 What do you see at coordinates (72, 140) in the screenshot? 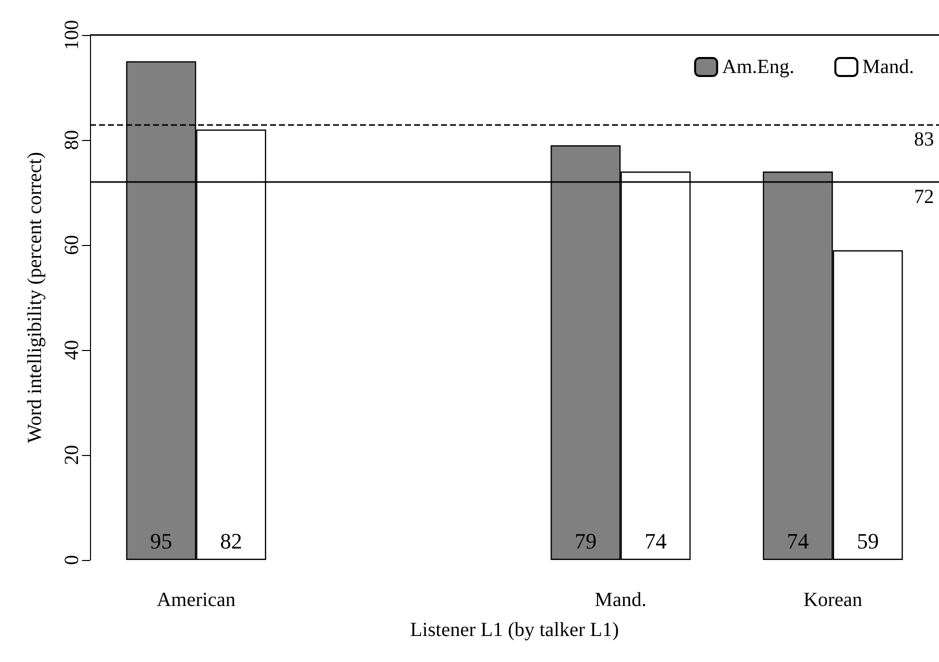
I see `y-tick-label: 80` at bounding box center [72, 140].